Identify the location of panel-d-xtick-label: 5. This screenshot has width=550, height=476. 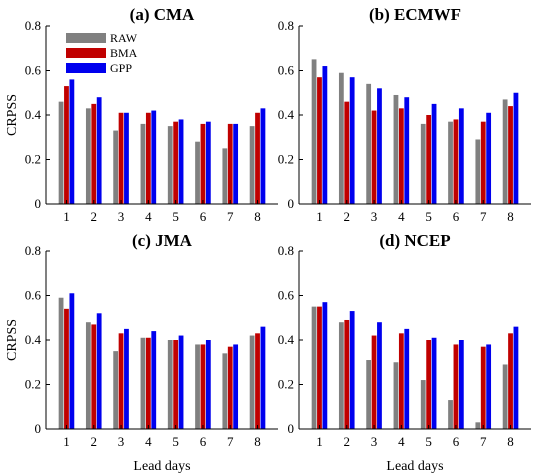
(428, 441).